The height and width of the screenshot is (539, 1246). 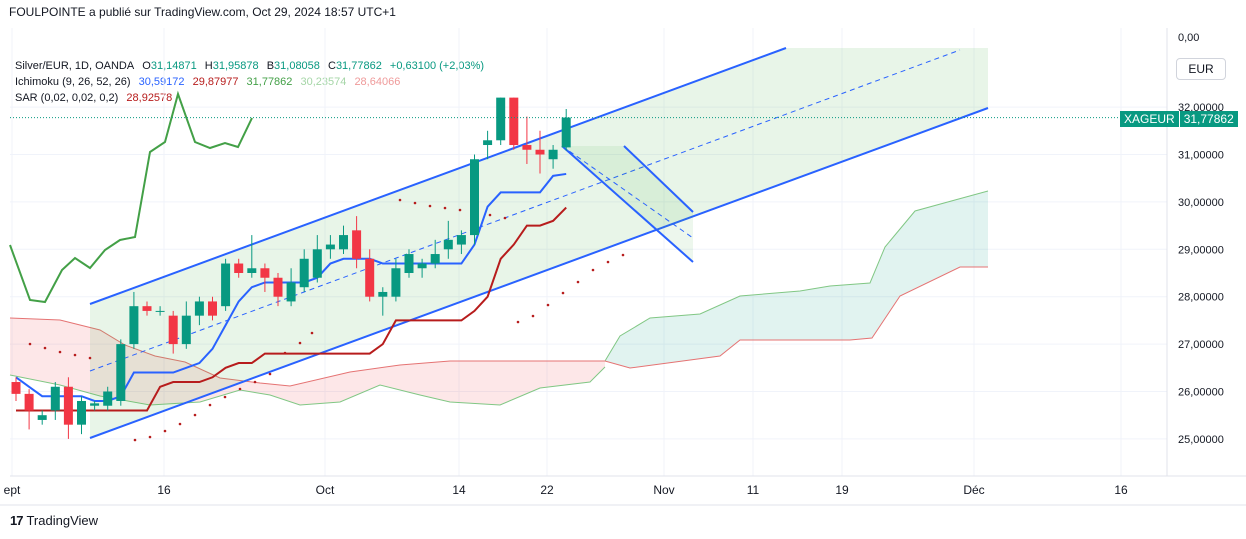 What do you see at coordinates (75, 66) in the screenshot?
I see `instrument-name: Silver/EUR, 1D, OANDA` at bounding box center [75, 66].